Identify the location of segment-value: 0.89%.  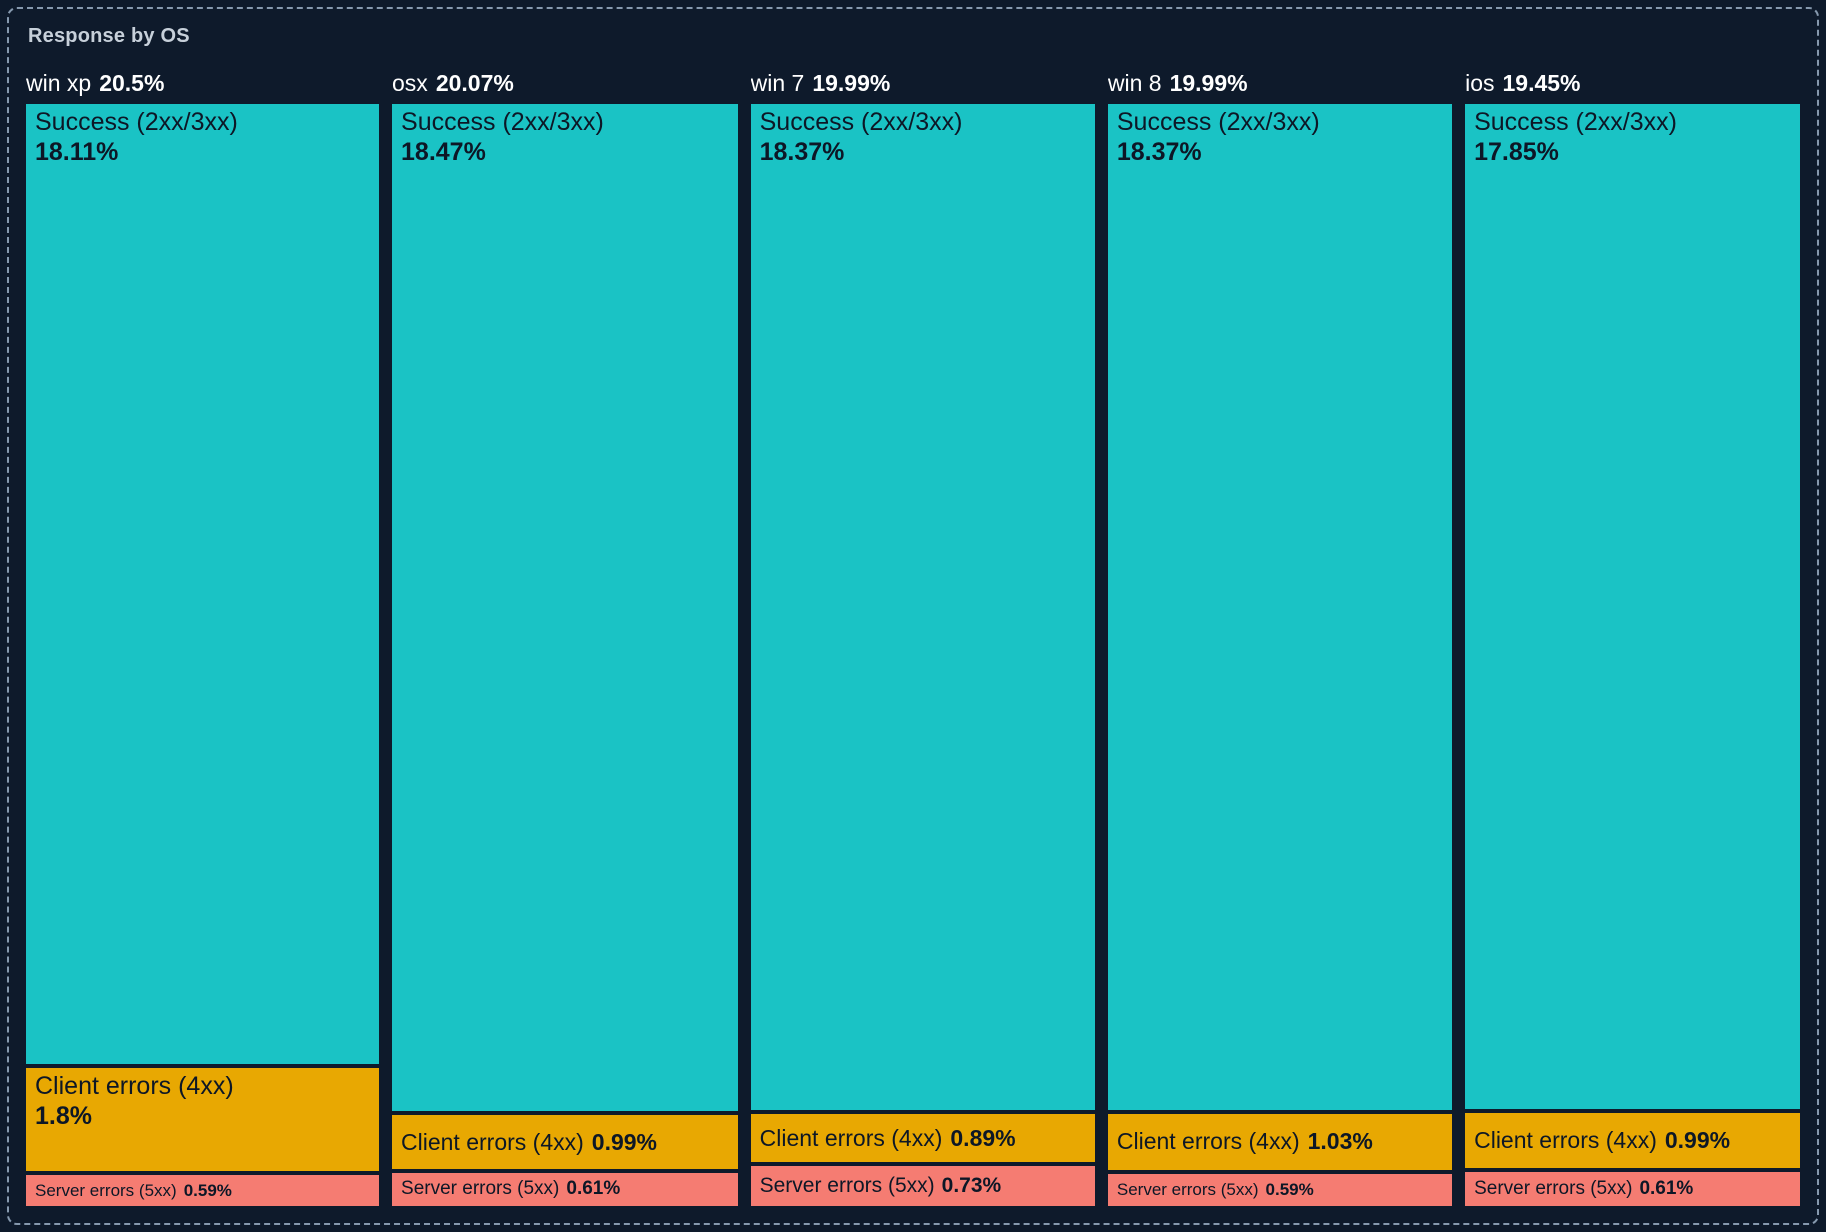
(983, 1137).